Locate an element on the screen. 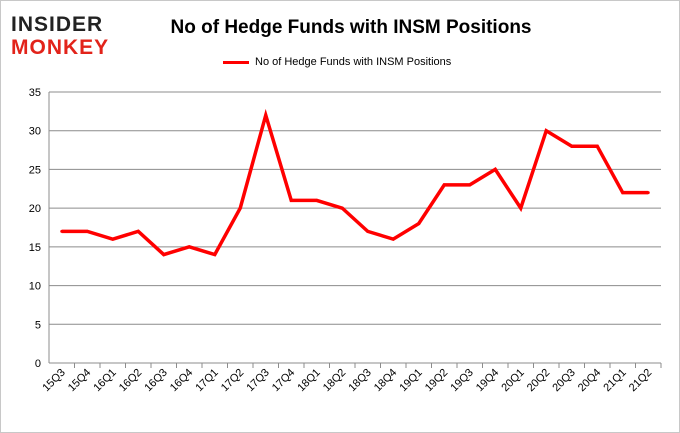 The width and height of the screenshot is (680, 433). logo-line2: MONKEY is located at coordinates (60, 46).